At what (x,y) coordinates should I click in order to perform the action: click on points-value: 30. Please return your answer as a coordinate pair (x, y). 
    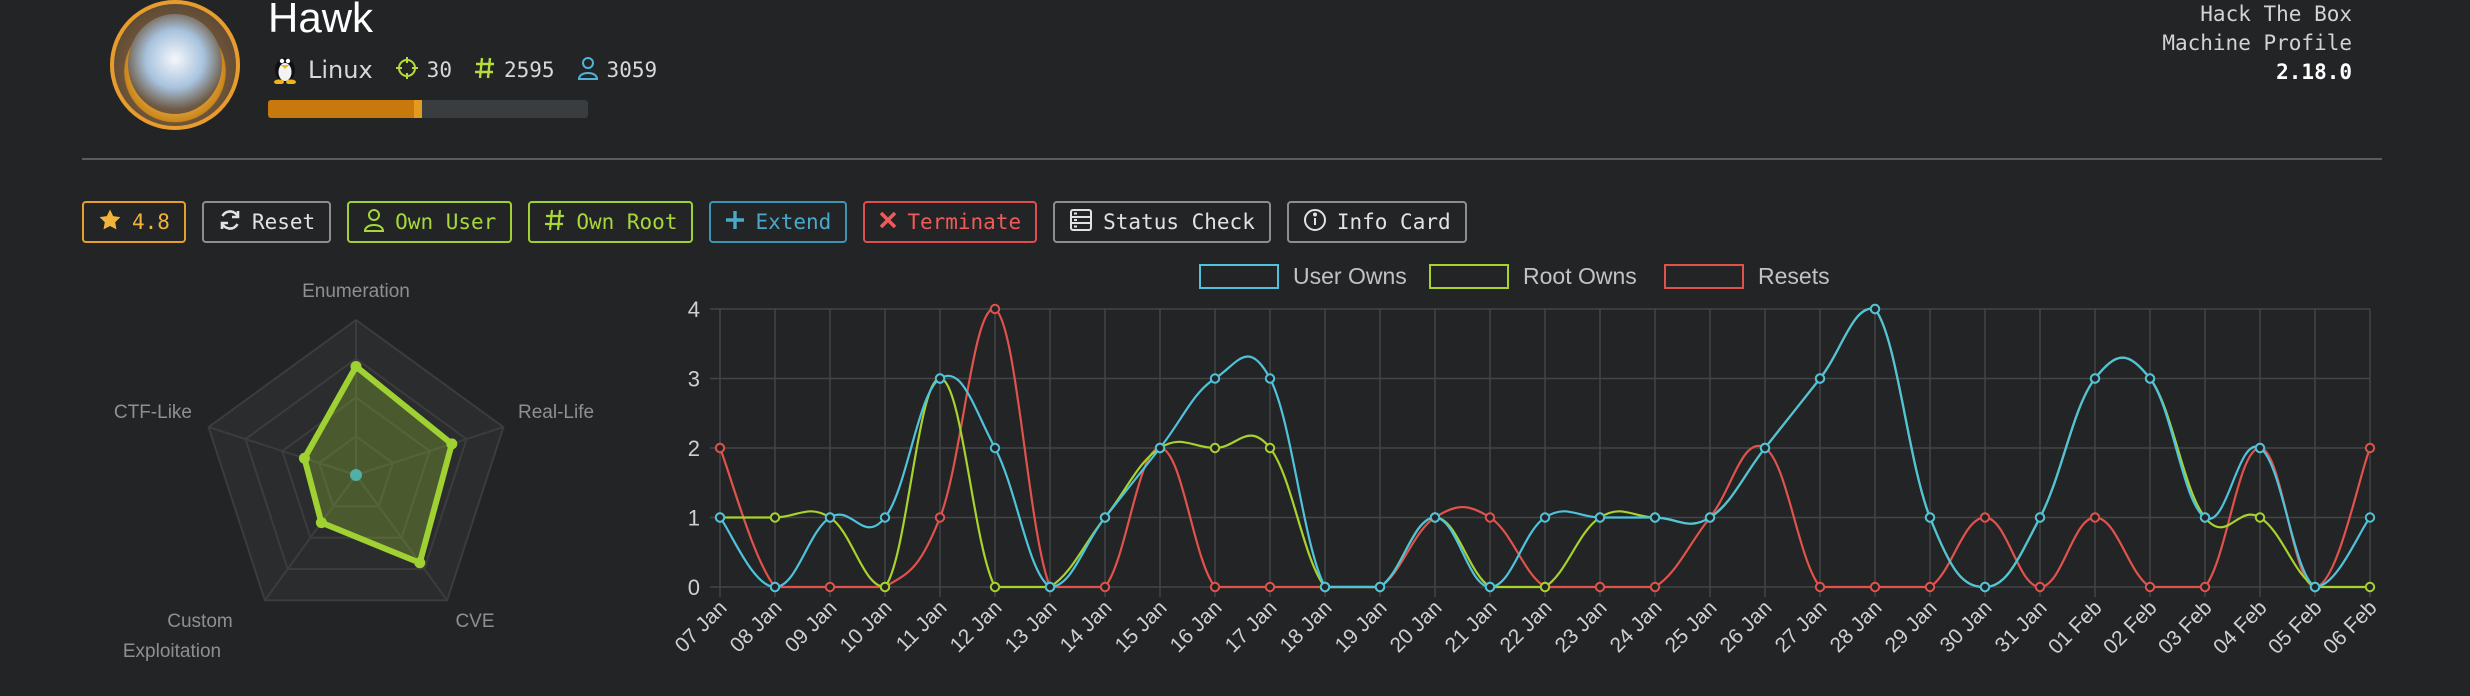
    Looking at the image, I should click on (439, 70).